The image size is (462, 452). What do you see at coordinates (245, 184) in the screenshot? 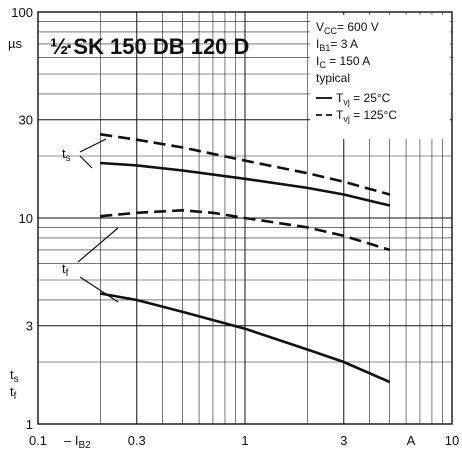
I see `series-line-ts-solid` at bounding box center [245, 184].